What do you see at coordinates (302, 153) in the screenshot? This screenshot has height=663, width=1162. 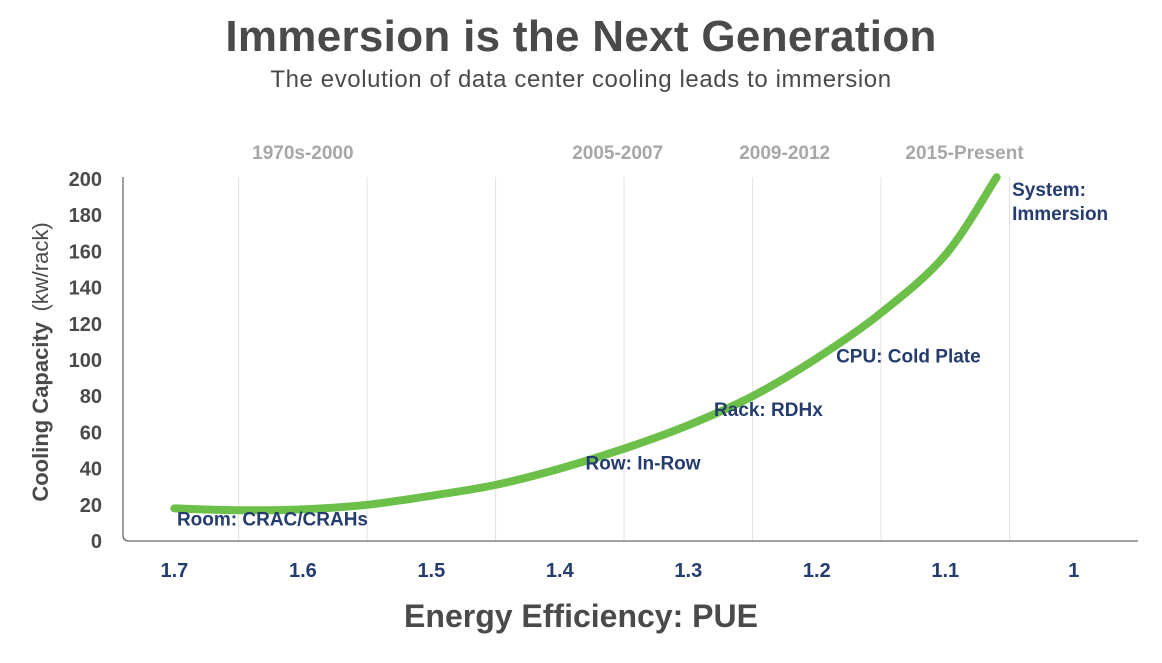 I see `era-label: 1970s-2000` at bounding box center [302, 153].